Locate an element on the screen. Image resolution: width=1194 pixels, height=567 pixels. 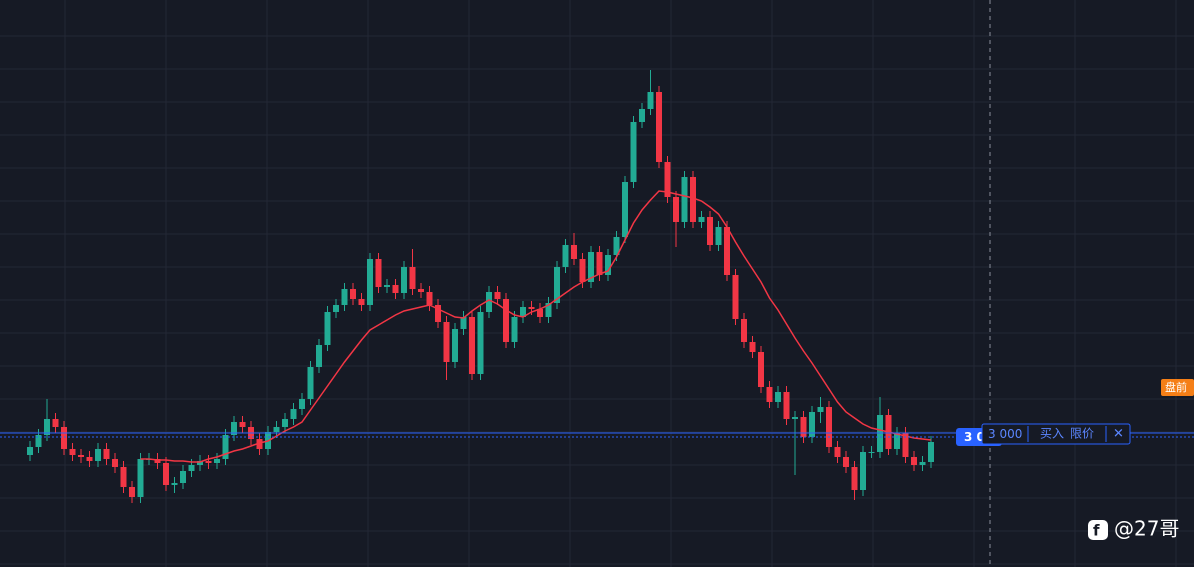
order-cancel: ✕ is located at coordinates (1118, 434).